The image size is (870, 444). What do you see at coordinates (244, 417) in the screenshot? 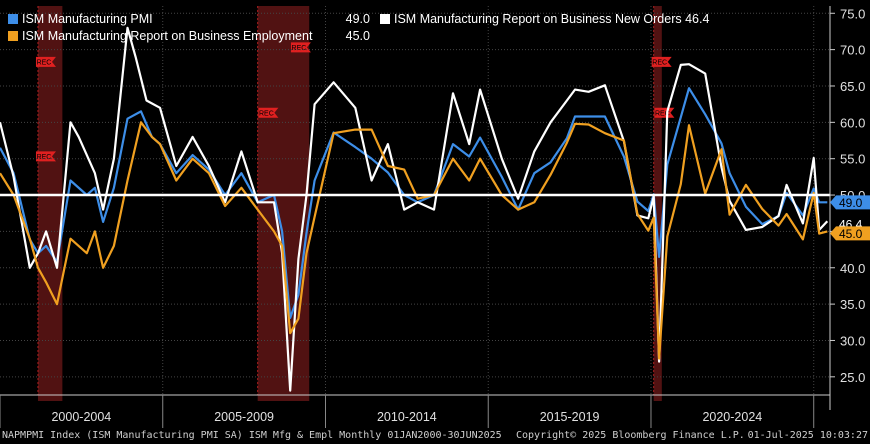
I see `x-tick-label: 2005-2009` at bounding box center [244, 417].